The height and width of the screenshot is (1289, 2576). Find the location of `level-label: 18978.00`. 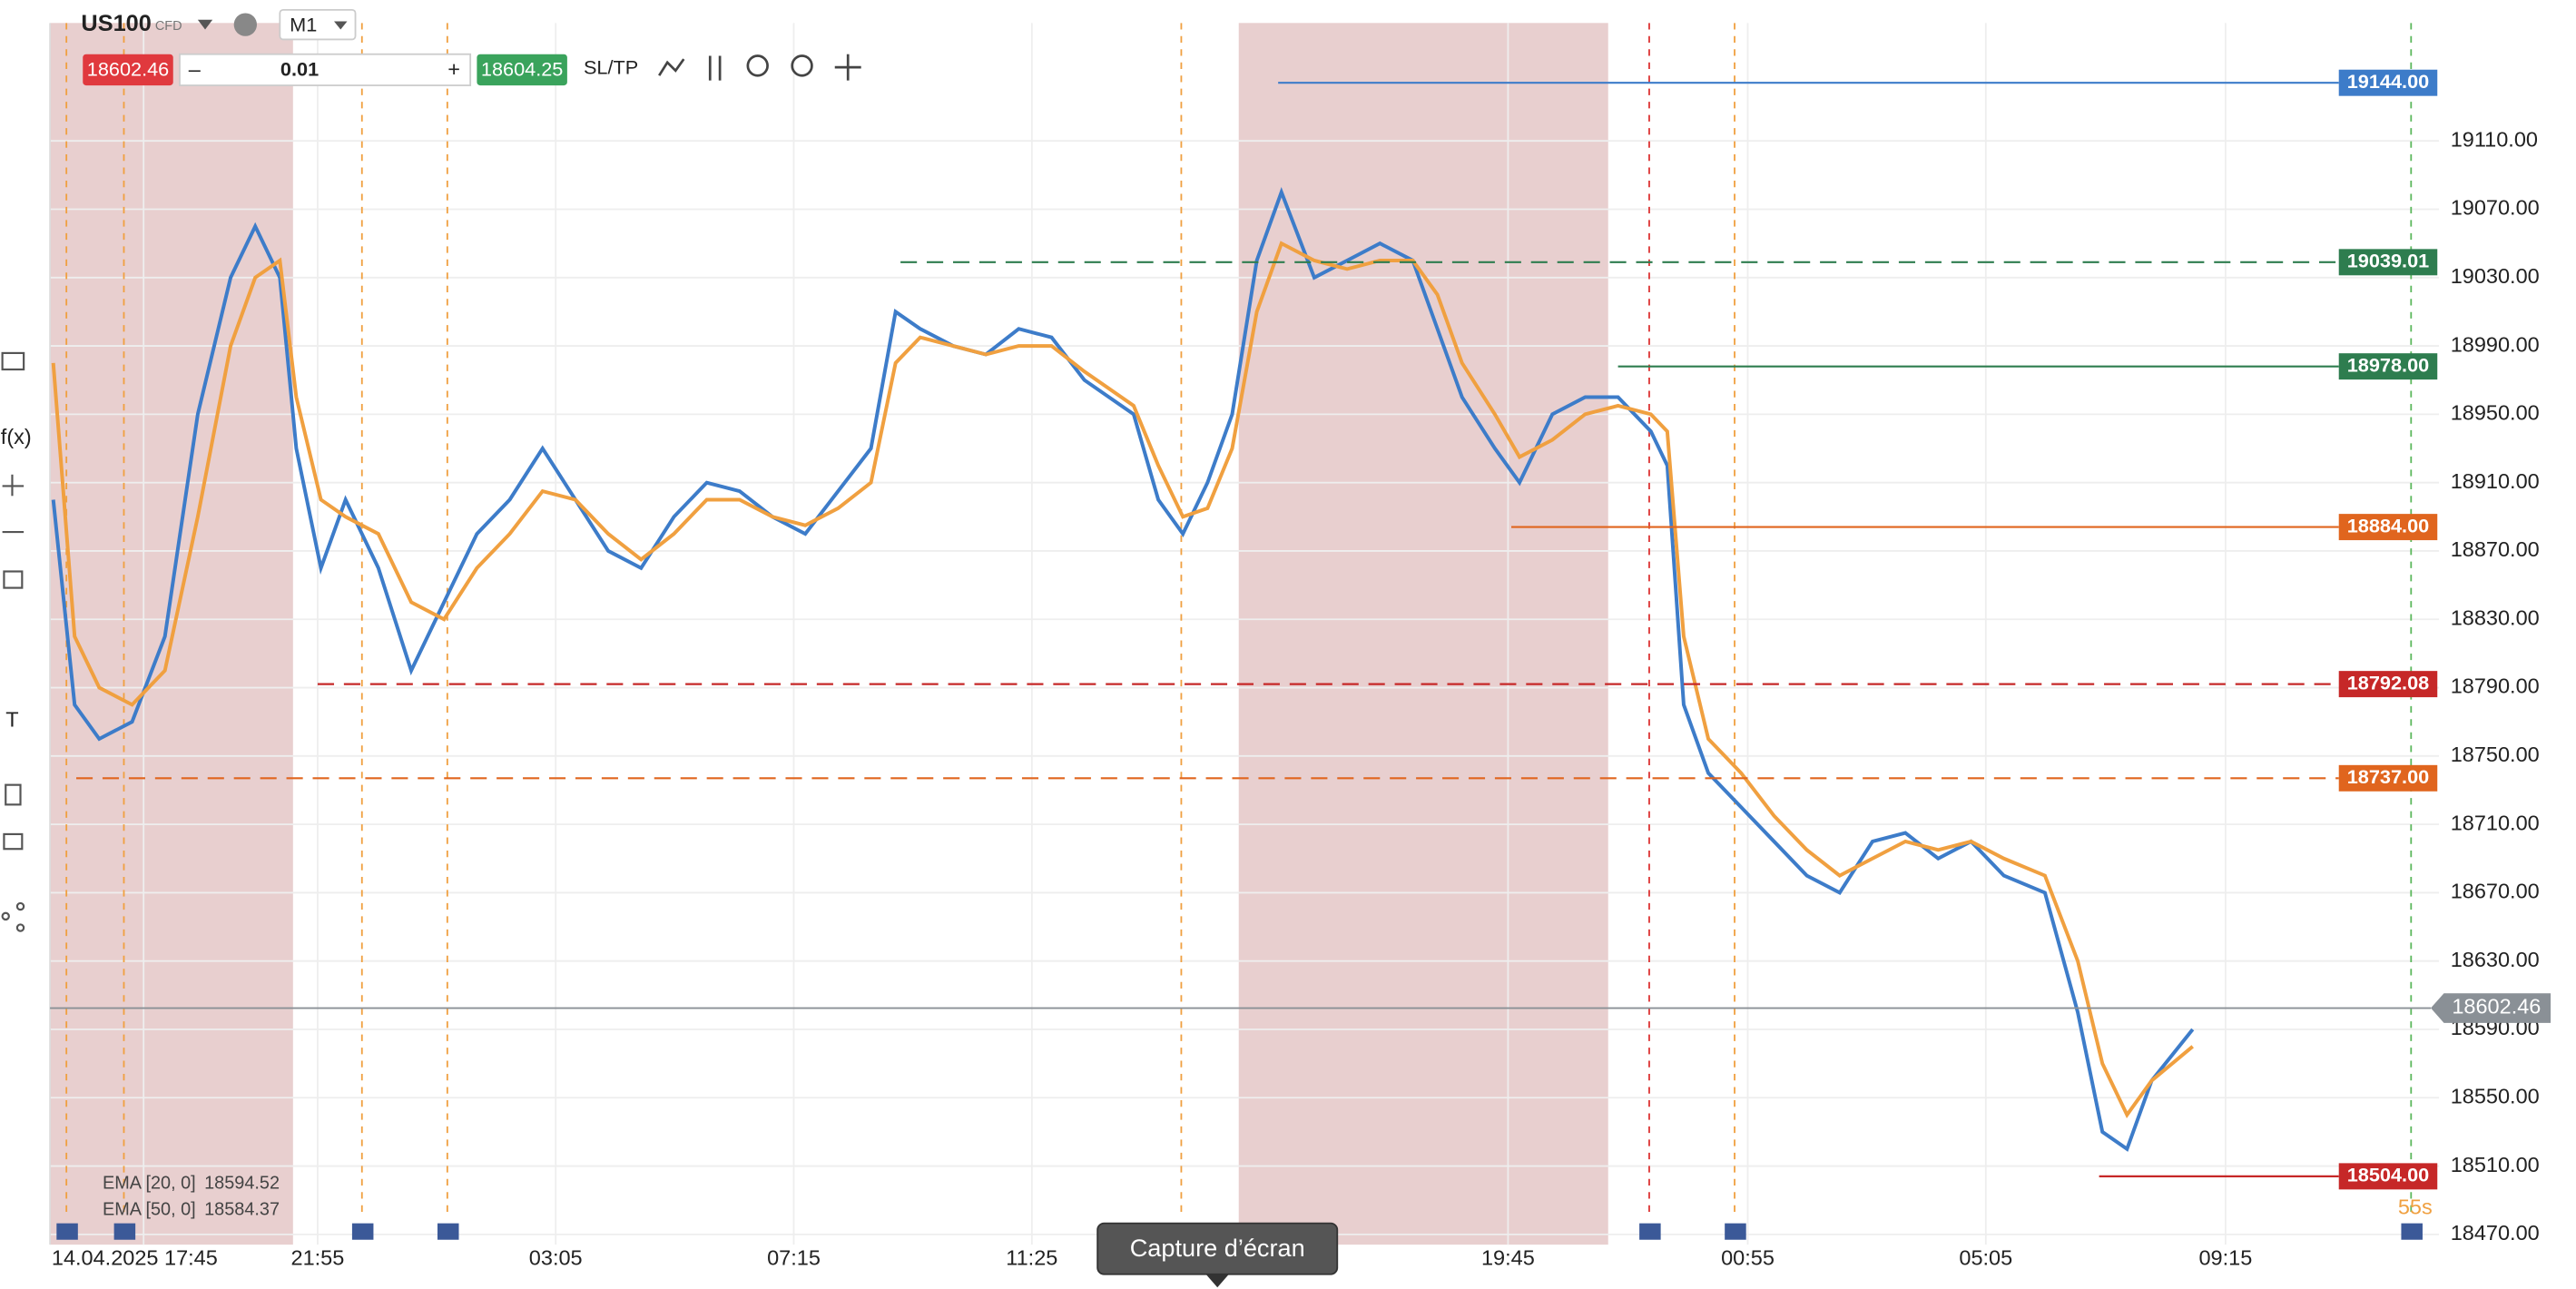

level-label: 18978.00 is located at coordinates (2388, 365).